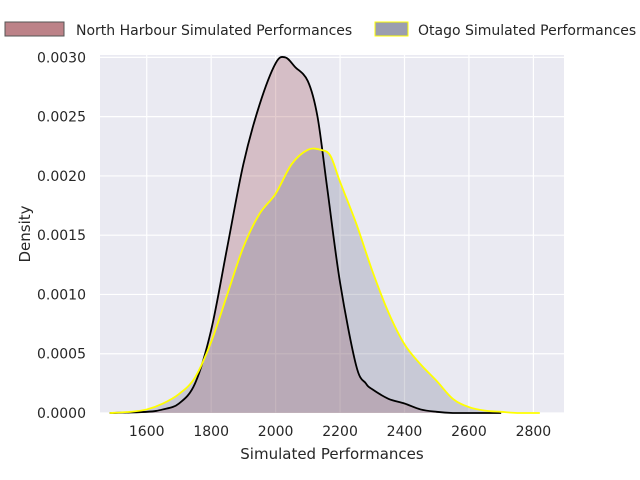 Image resolution: width=640 pixels, height=480 pixels. What do you see at coordinates (61, 414) in the screenshot?
I see `y-tick-label: 0.0000` at bounding box center [61, 414].